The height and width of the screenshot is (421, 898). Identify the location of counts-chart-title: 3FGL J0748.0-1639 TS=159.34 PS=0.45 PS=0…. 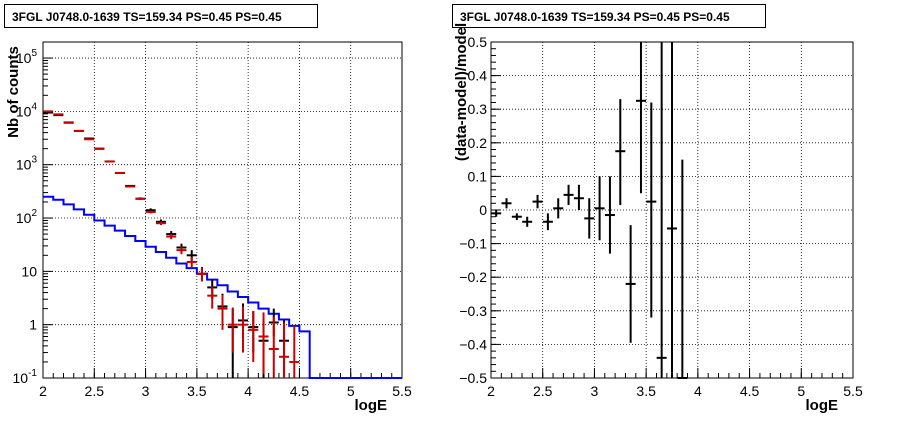
(161, 16).